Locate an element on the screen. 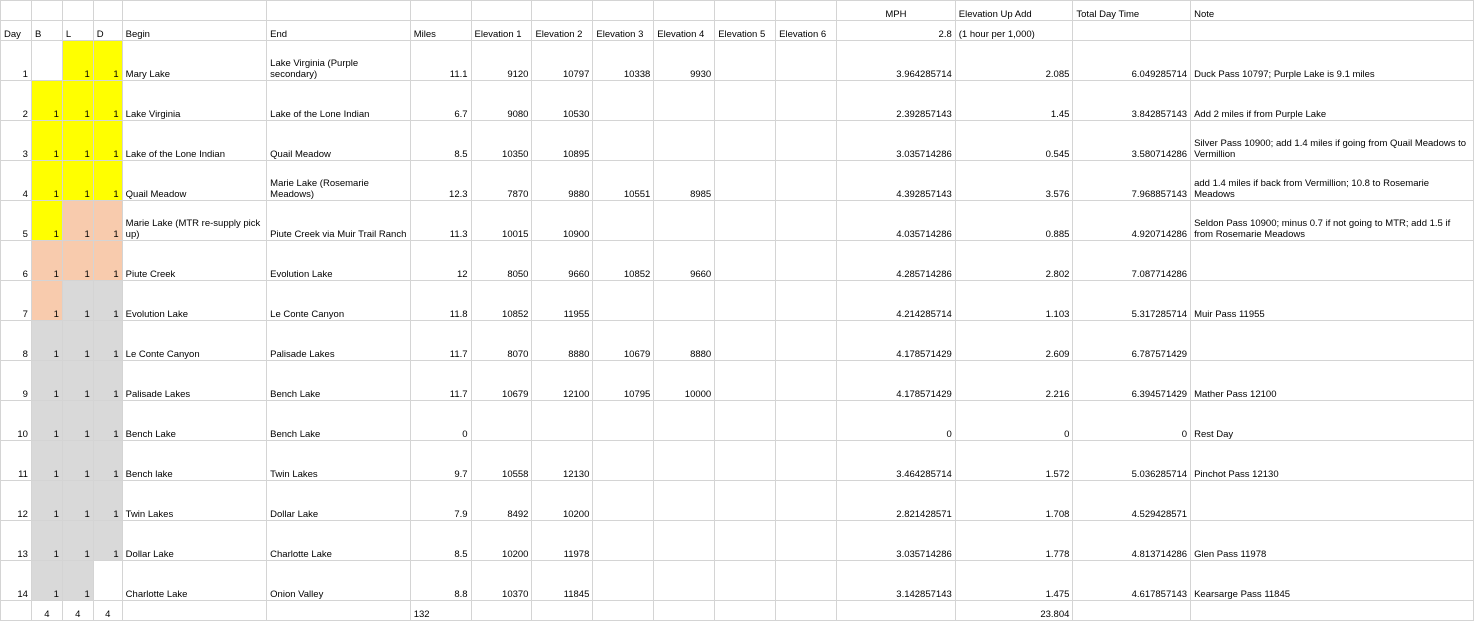  begin-cell: Piute Creek is located at coordinates (194, 260).